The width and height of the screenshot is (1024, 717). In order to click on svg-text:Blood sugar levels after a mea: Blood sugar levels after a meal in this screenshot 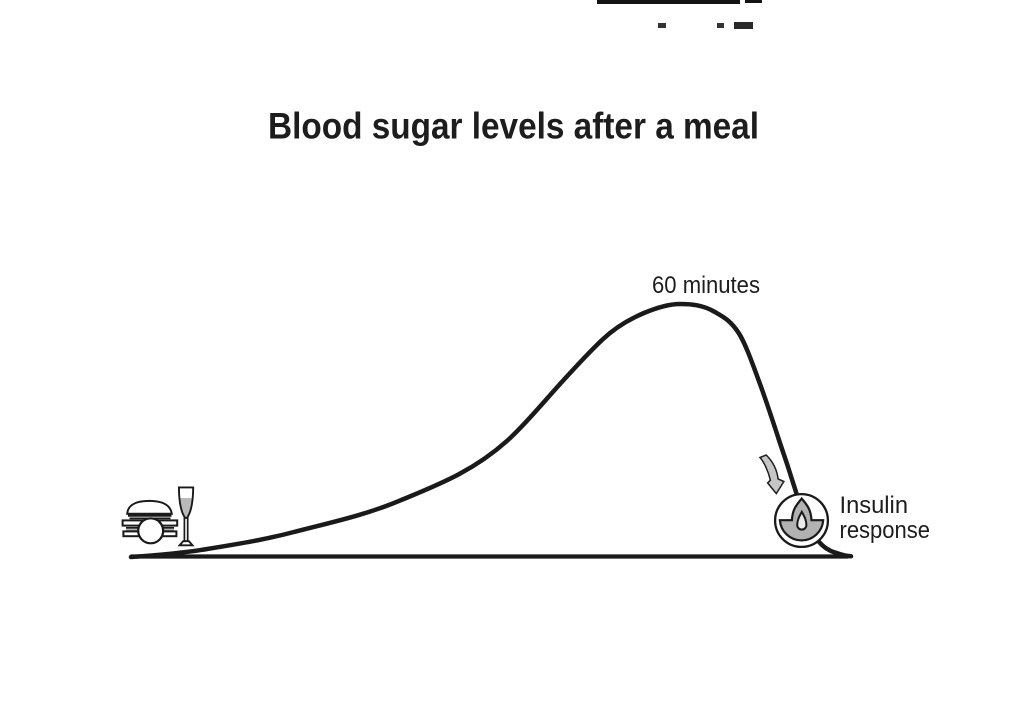, I will do `click(513, 126)`.